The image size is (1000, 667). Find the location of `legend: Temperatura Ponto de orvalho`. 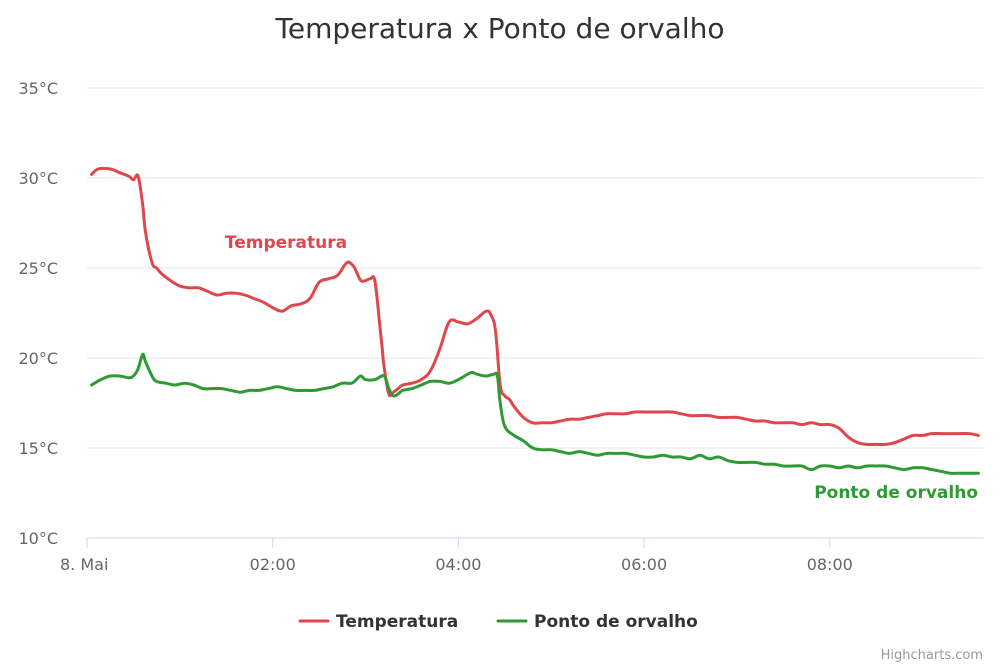

legend: Temperatura Ponto de orvalho is located at coordinates (498, 622).